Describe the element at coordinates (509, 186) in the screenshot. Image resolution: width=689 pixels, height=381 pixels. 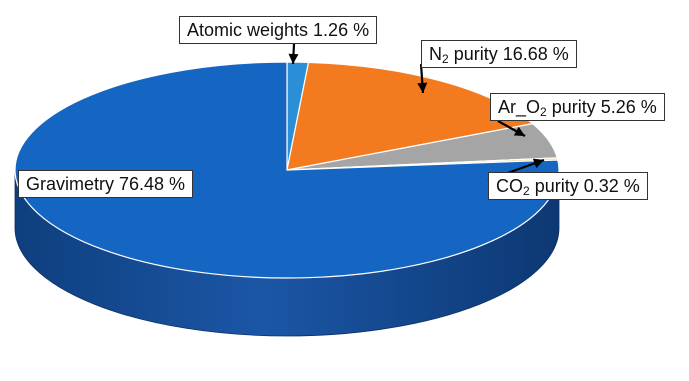
I see `slice-label-name: CO` at that location.